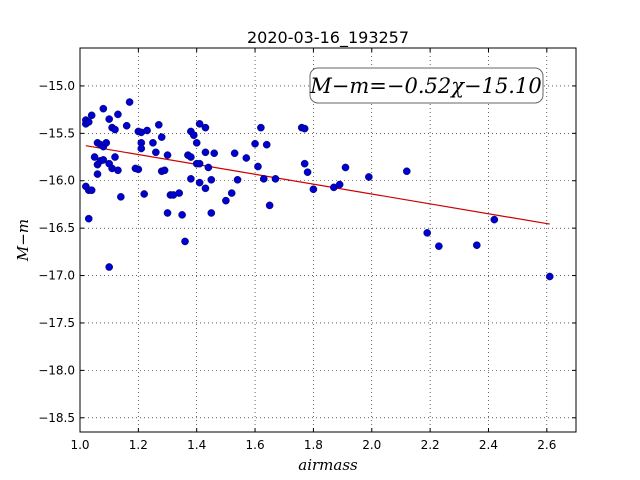  Describe the element at coordinates (23, 240) in the screenshot. I see `y-axis-label: M−m` at that location.